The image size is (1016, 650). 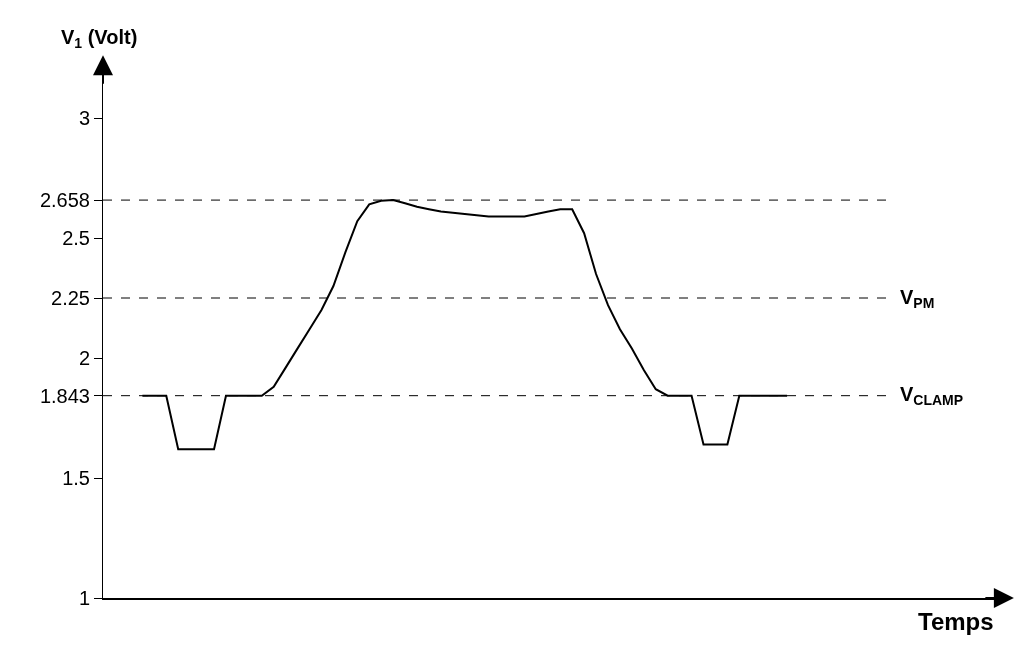 I want to click on ref-line-label: V$_{PM}$, so click(x=917, y=299).